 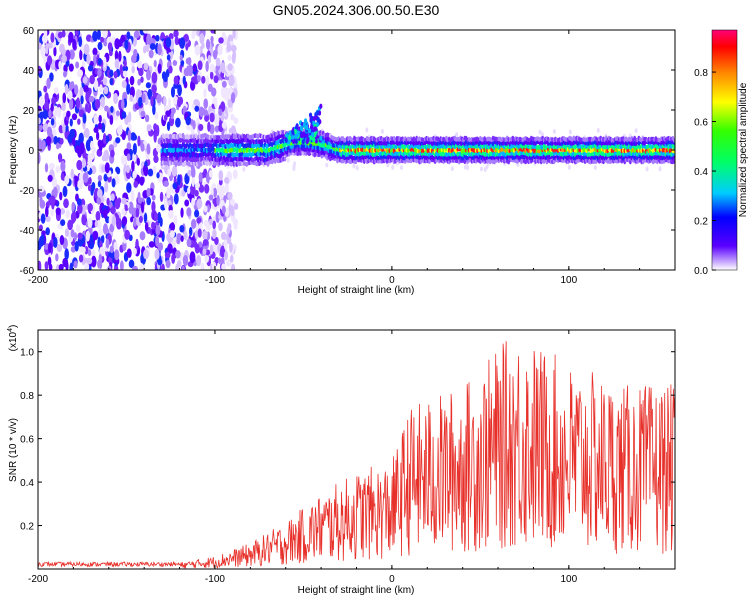 What do you see at coordinates (27, 231) in the screenshot?
I see `y-tick-label: -40` at bounding box center [27, 231].